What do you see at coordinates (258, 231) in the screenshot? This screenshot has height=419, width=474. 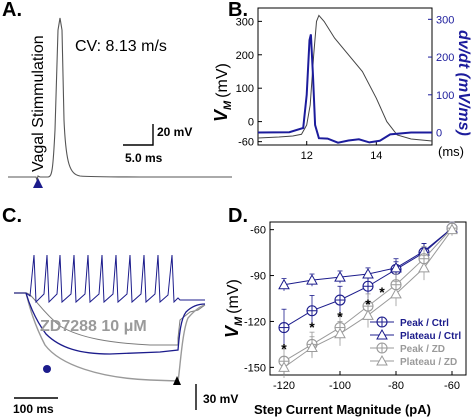 I see `panel-d-ytick-label: -60` at bounding box center [258, 231].